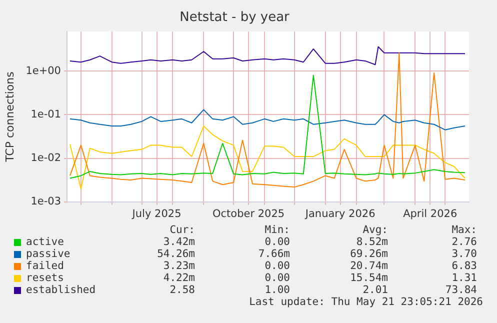 Image resolution: width=497 pixels, height=323 pixels. I want to click on x-tick-label: July 2025, so click(156, 214).